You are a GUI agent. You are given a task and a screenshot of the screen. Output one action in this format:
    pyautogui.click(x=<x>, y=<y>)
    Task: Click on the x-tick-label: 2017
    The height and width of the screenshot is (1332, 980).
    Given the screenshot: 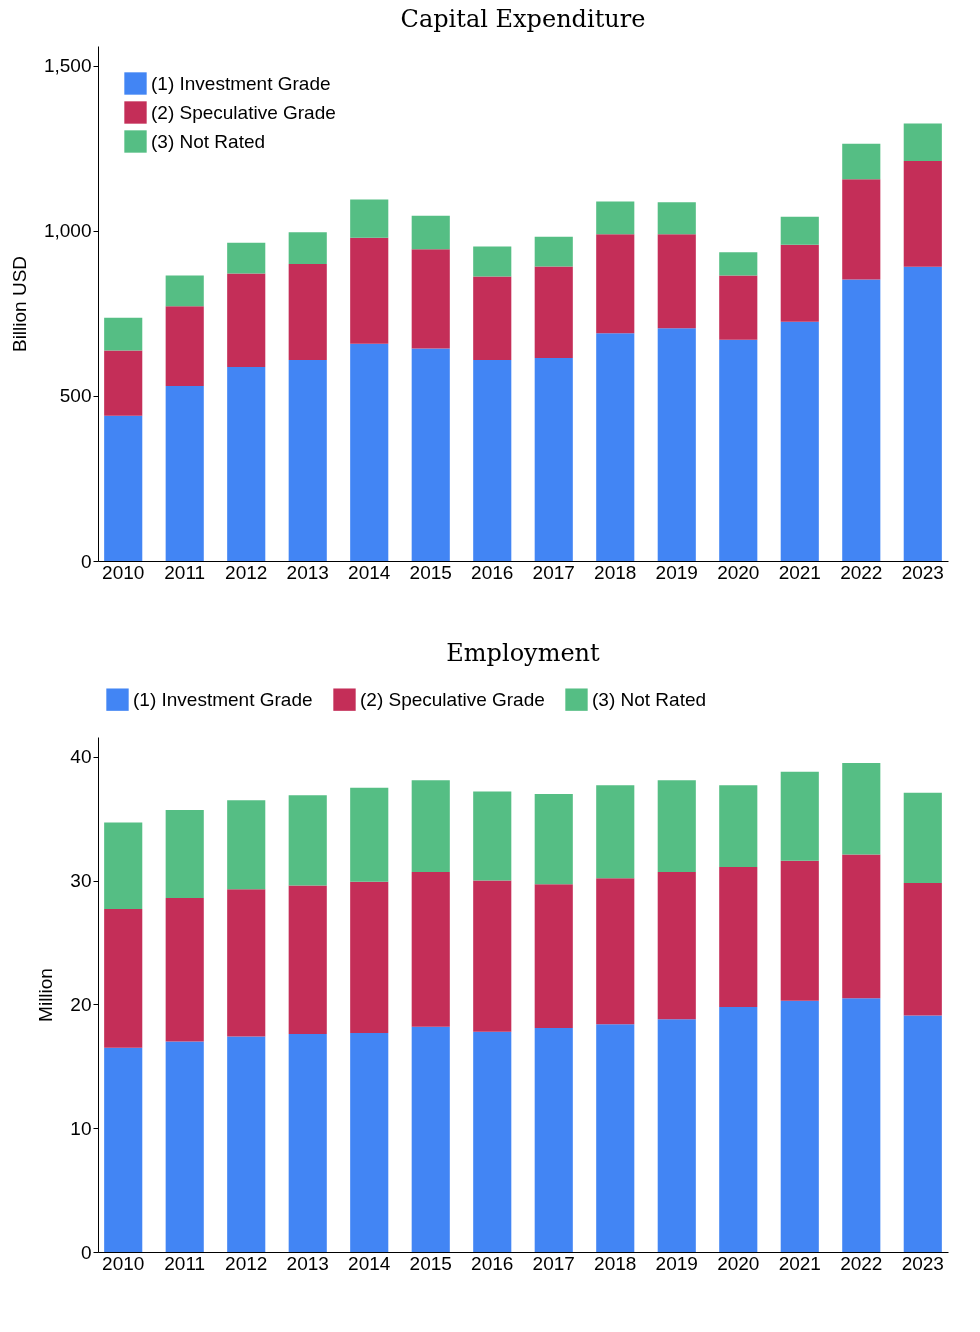 What is the action you would take?
    pyautogui.click(x=553, y=1263)
    